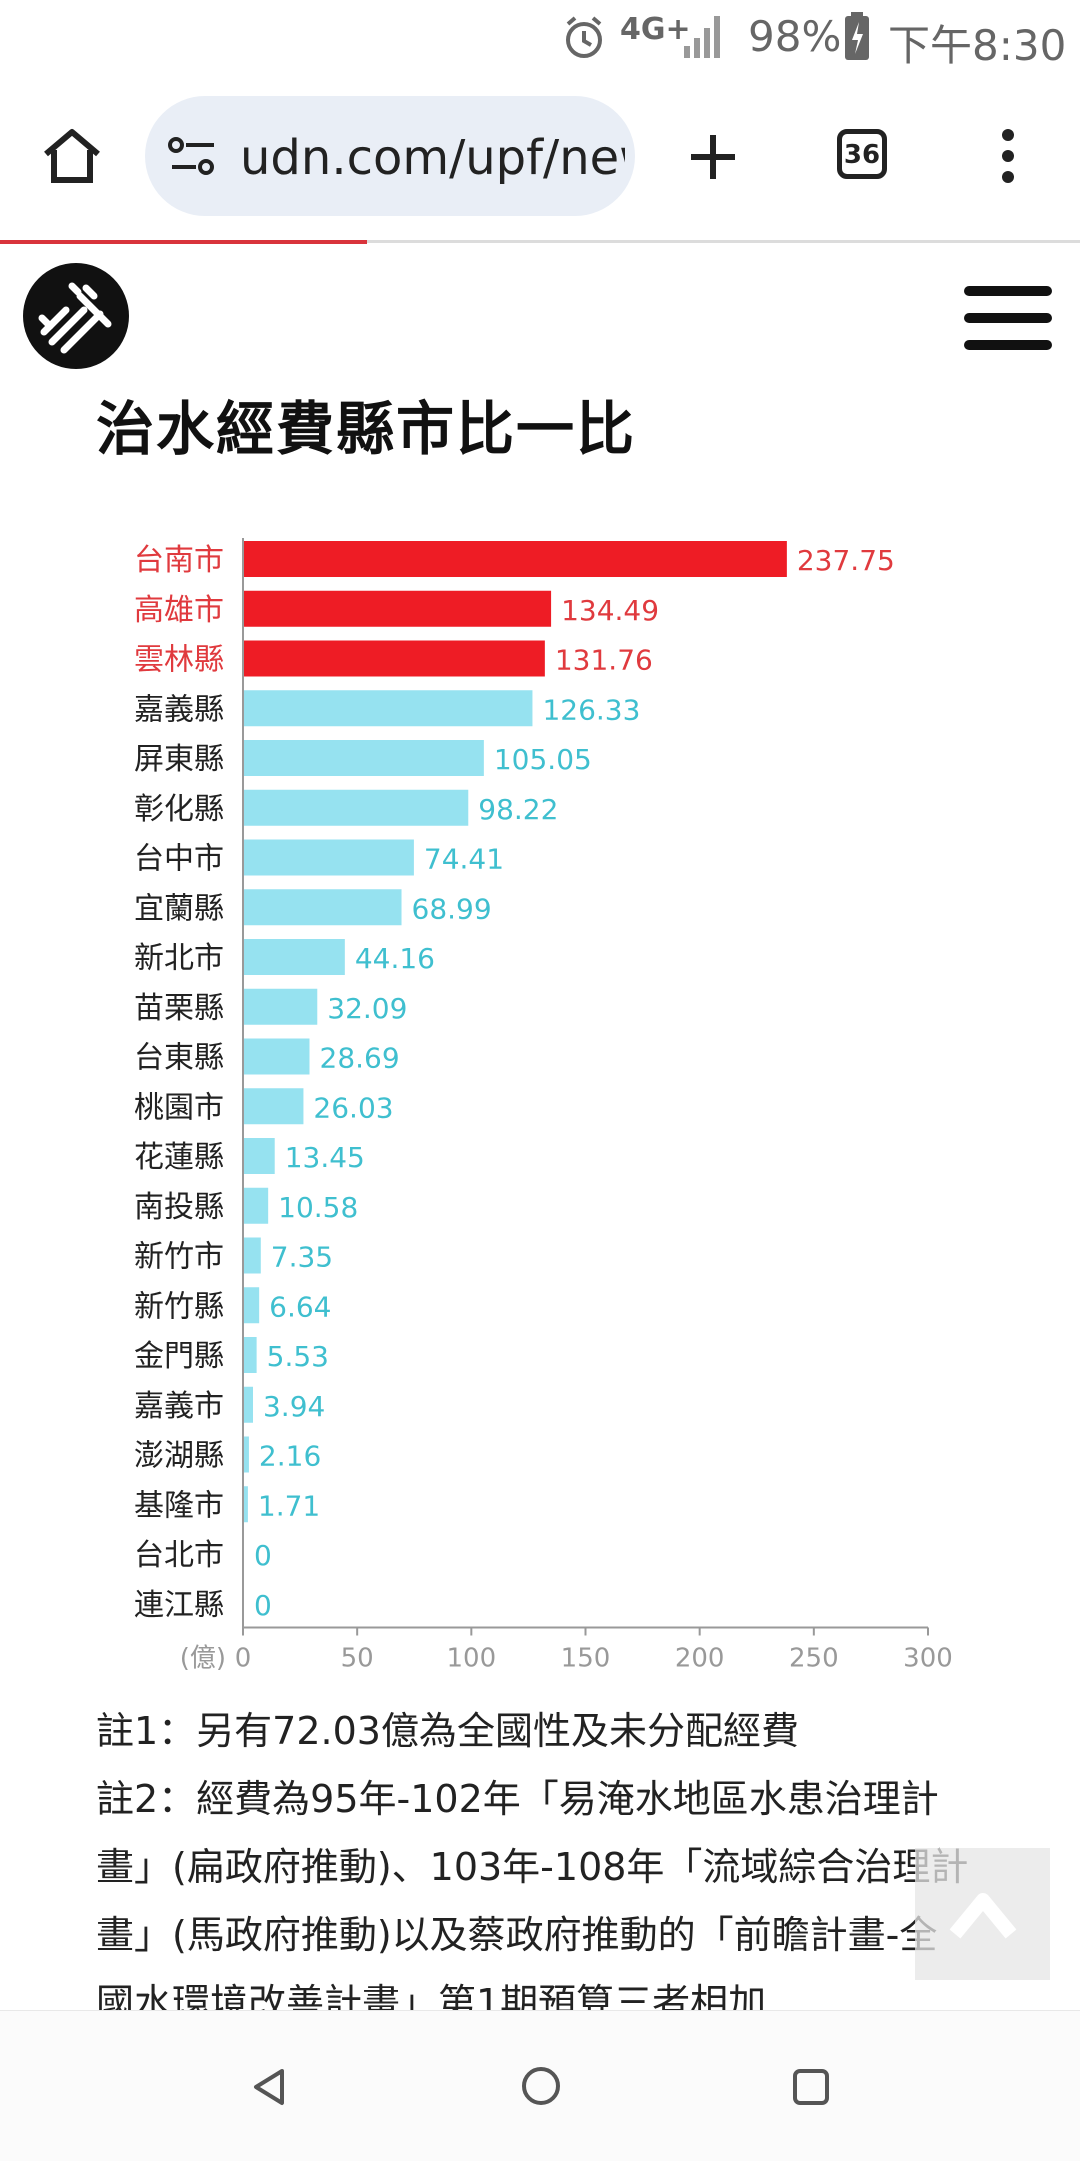 The height and width of the screenshot is (2161, 1080). Describe the element at coordinates (655, 29) in the screenshot. I see `network-type: 4G+` at that location.